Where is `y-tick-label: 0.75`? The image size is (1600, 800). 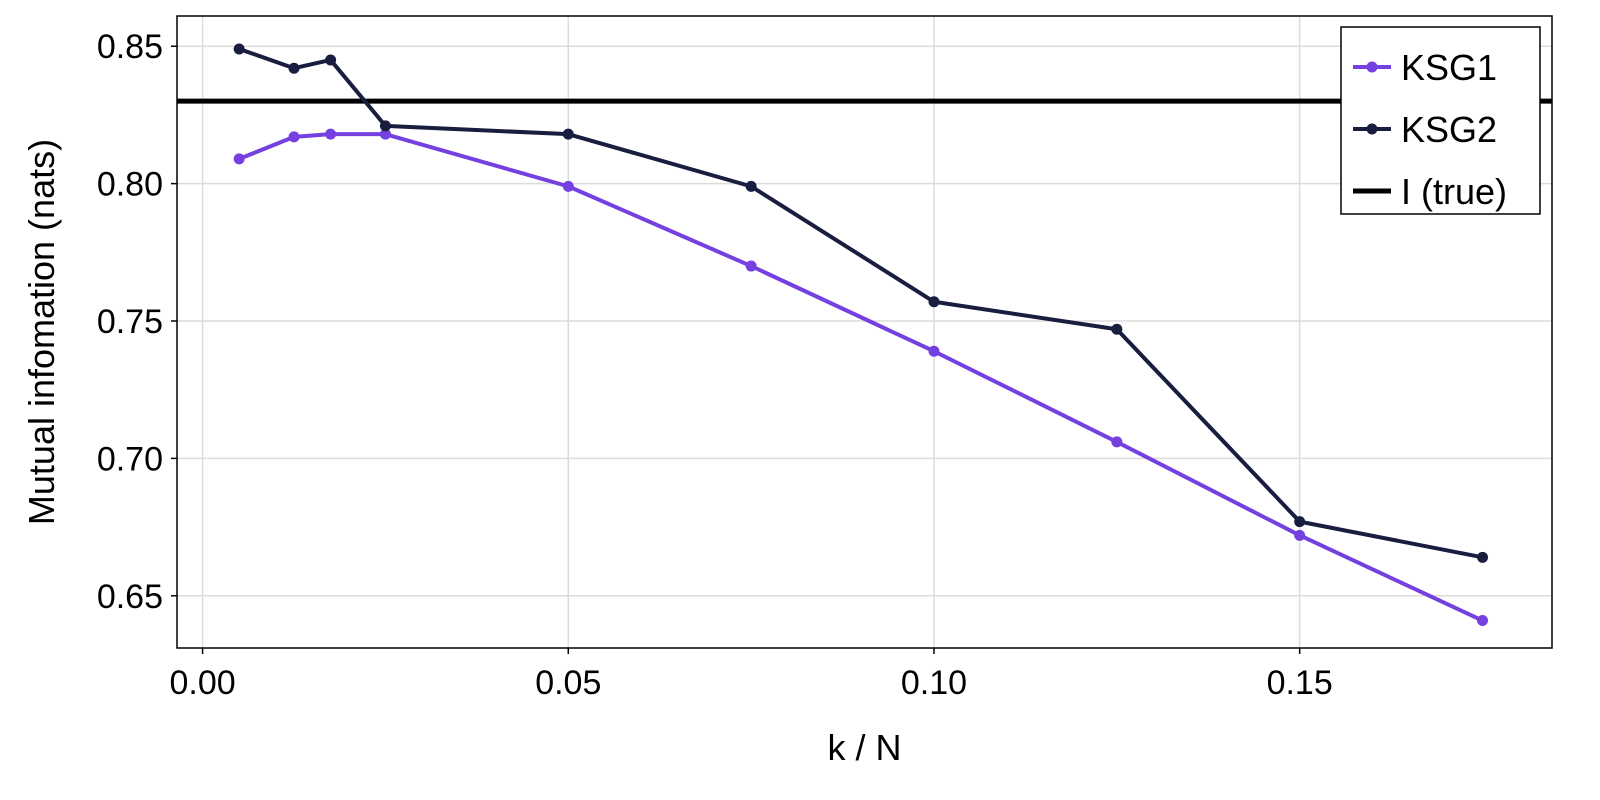
y-tick-label: 0.75 is located at coordinates (130, 322).